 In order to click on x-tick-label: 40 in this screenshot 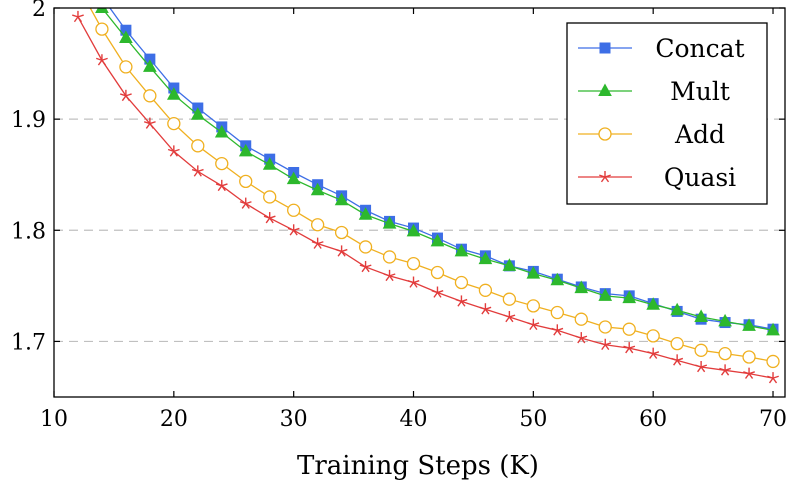, I will do `click(414, 419)`.